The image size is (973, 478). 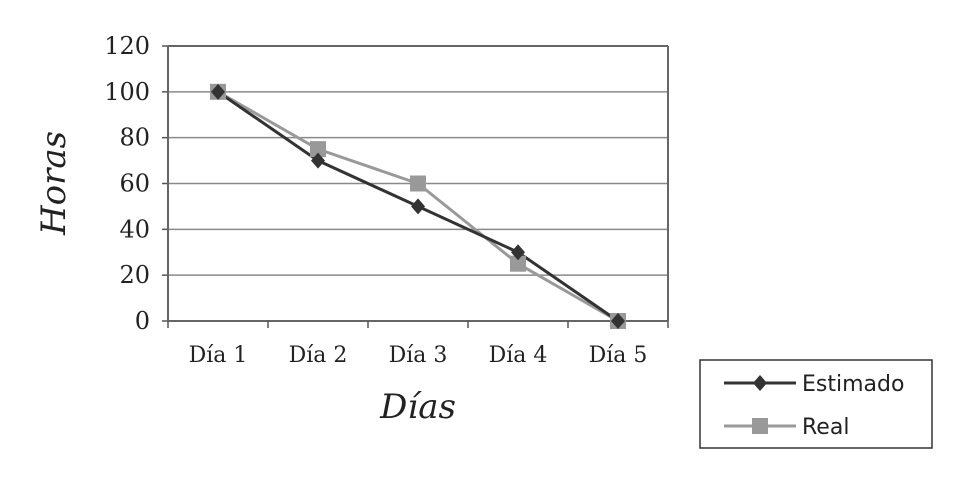 I want to click on legend-marker-real, so click(x=760, y=426).